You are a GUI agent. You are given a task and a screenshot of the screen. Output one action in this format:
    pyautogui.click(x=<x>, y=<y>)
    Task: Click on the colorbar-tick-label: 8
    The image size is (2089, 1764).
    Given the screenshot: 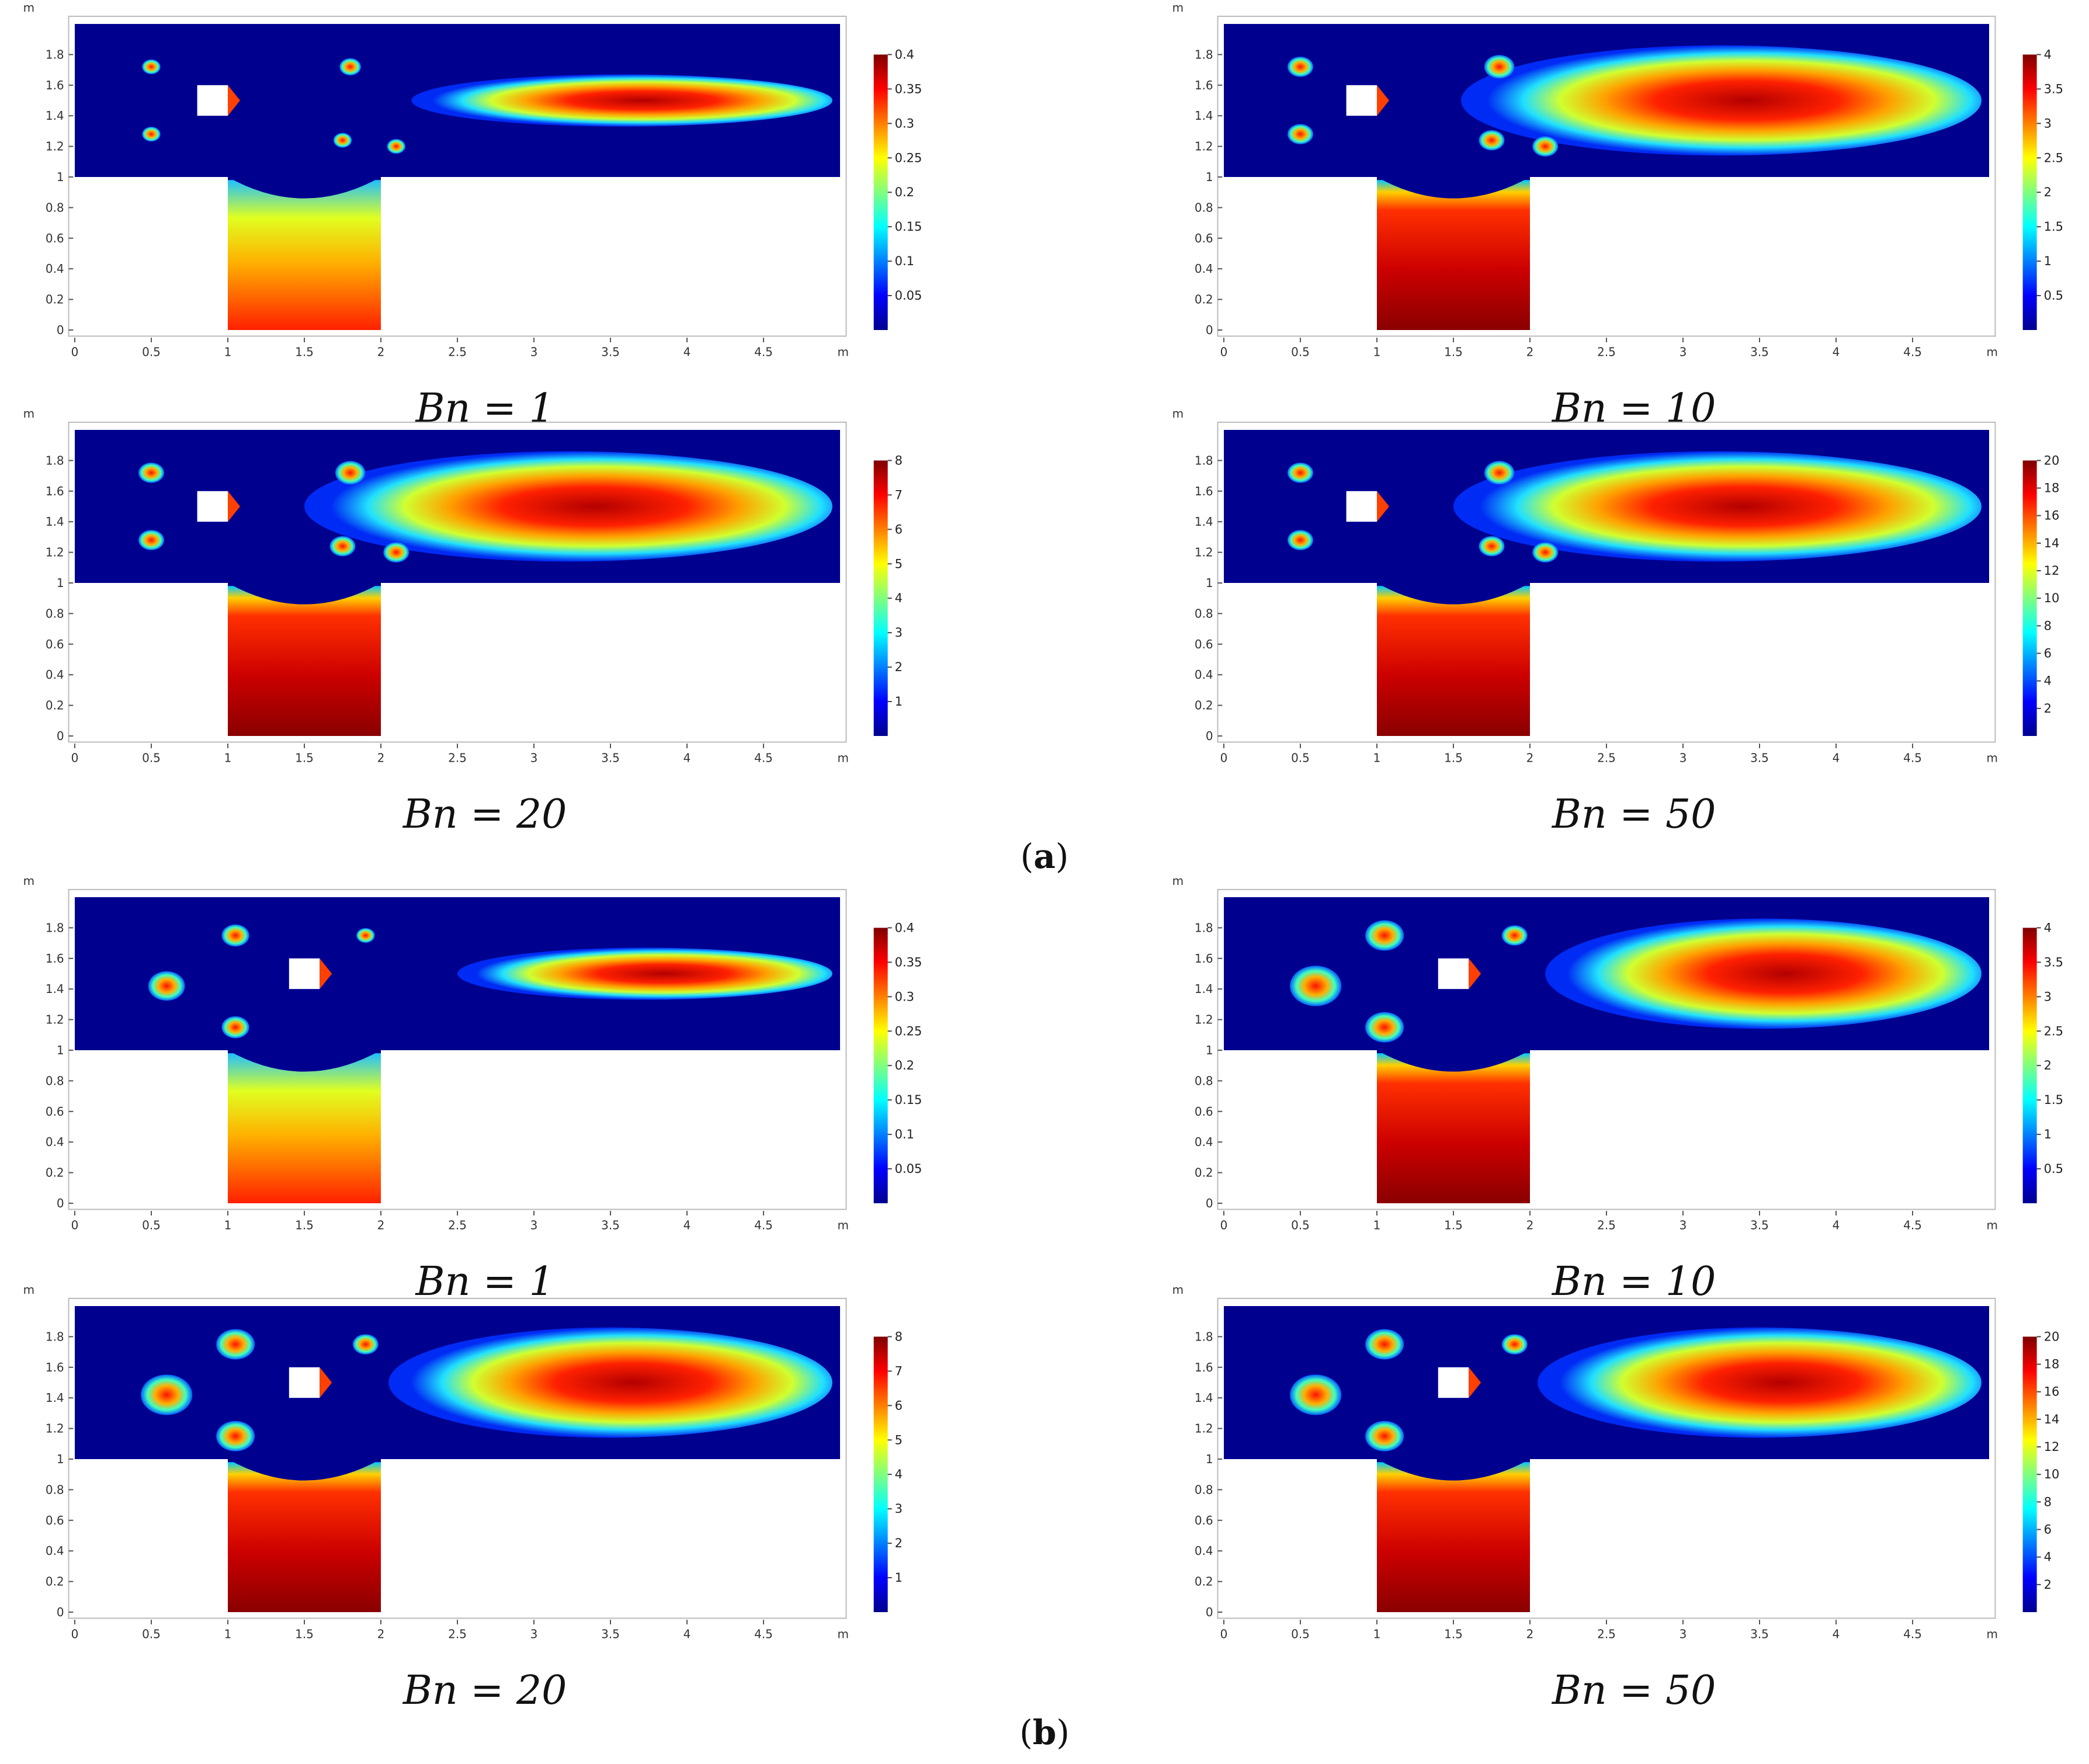 What is the action you would take?
    pyautogui.click(x=2048, y=626)
    